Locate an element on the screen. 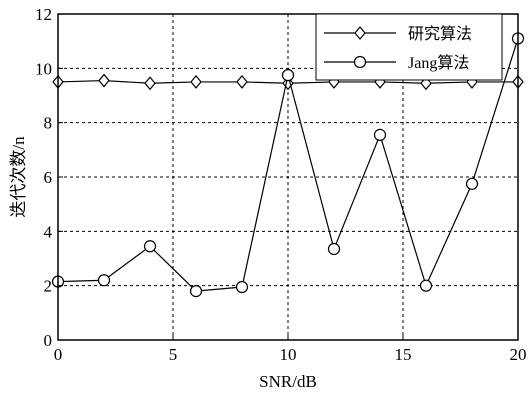 This screenshot has height=393, width=528. x-axis-label: SNR/dB is located at coordinates (288, 381).